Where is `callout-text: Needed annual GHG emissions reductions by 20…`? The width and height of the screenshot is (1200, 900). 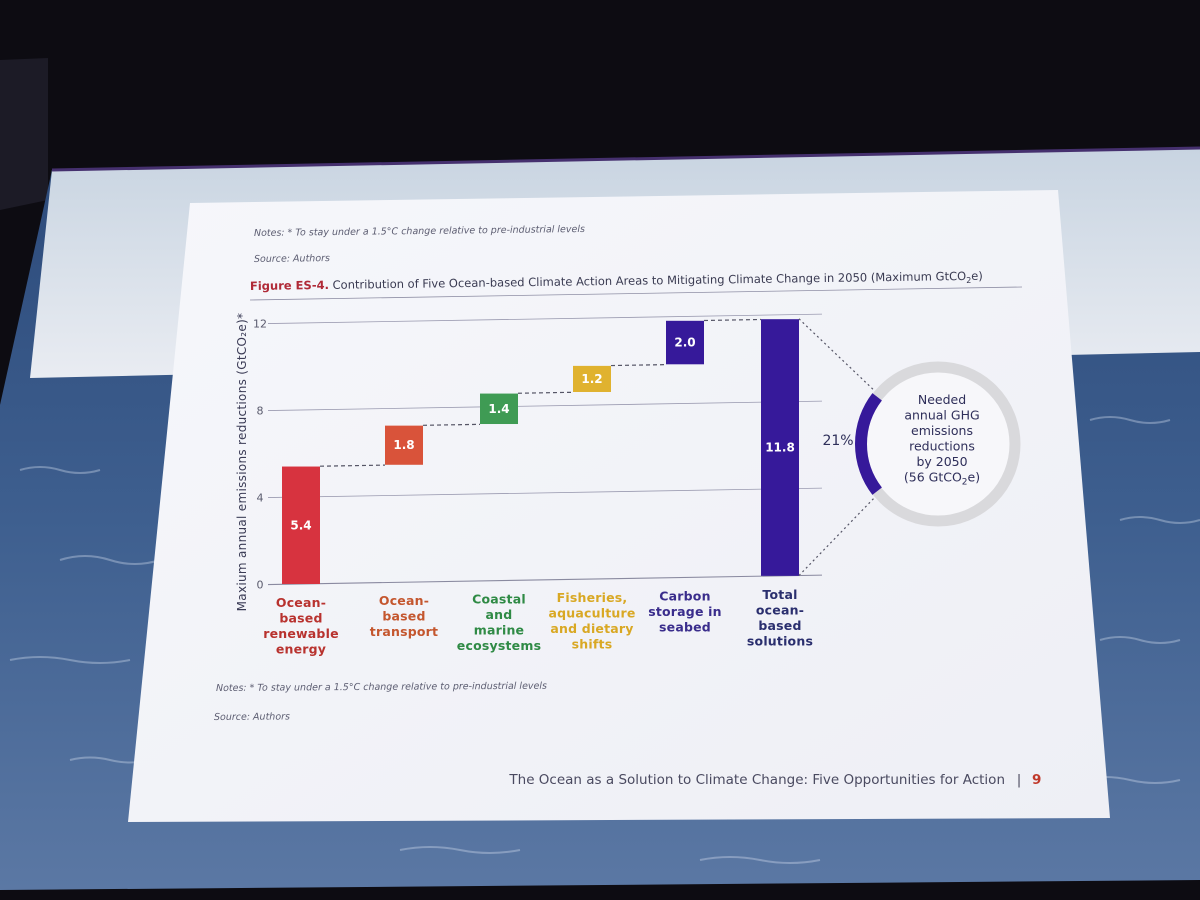 callout-text: Needed annual GHG emissions reductions by 20… is located at coordinates (942, 440).